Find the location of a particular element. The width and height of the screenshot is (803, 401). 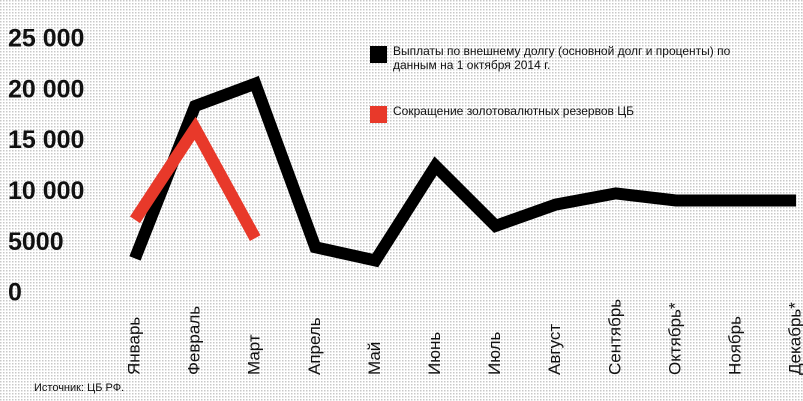

x-tick-label: Октябрь* is located at coordinates (674, 338).